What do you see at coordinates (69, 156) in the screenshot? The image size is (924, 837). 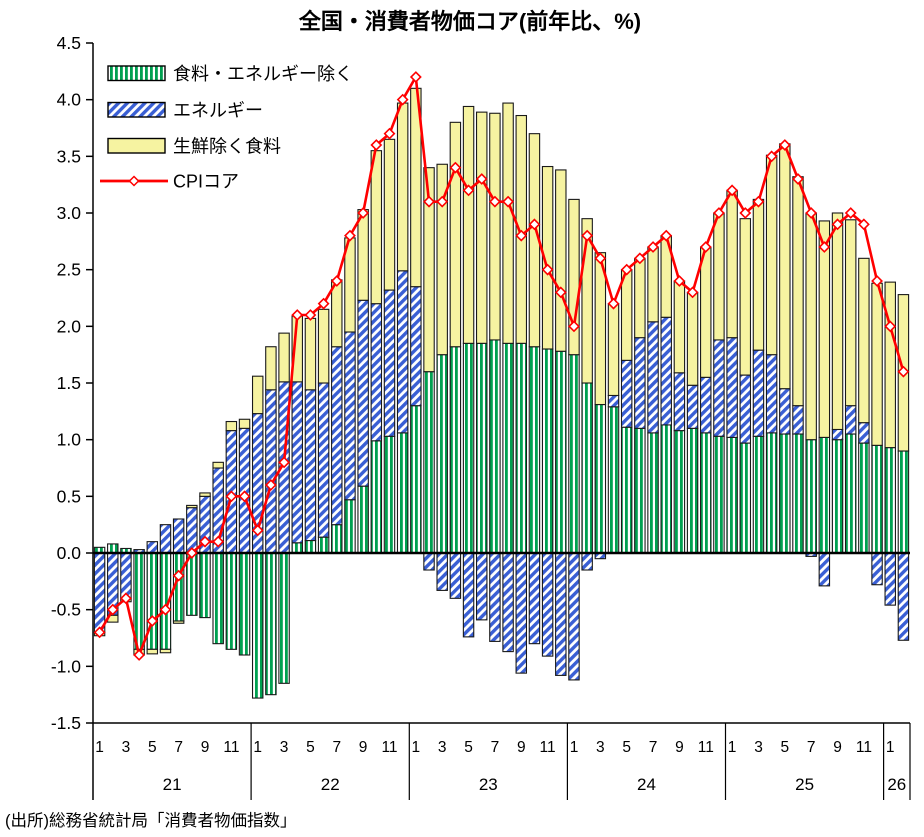 I see `y-tick-label: 3.5` at bounding box center [69, 156].